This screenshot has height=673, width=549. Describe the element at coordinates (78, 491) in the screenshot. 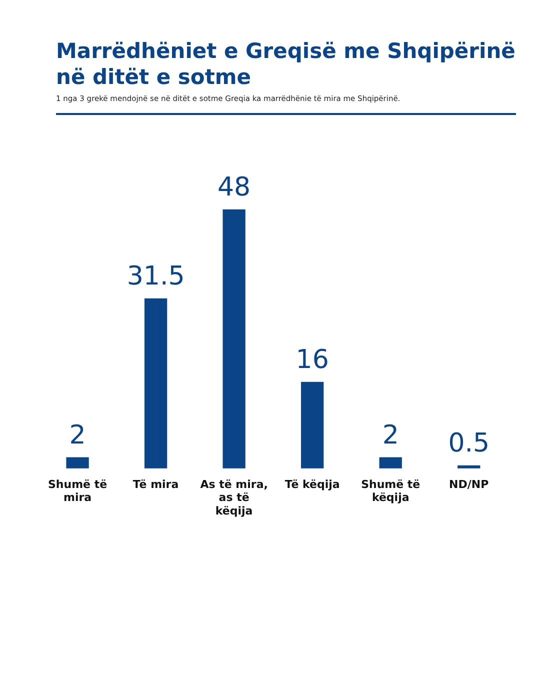

I see `x-tick-label: Shumë të mira` at that location.